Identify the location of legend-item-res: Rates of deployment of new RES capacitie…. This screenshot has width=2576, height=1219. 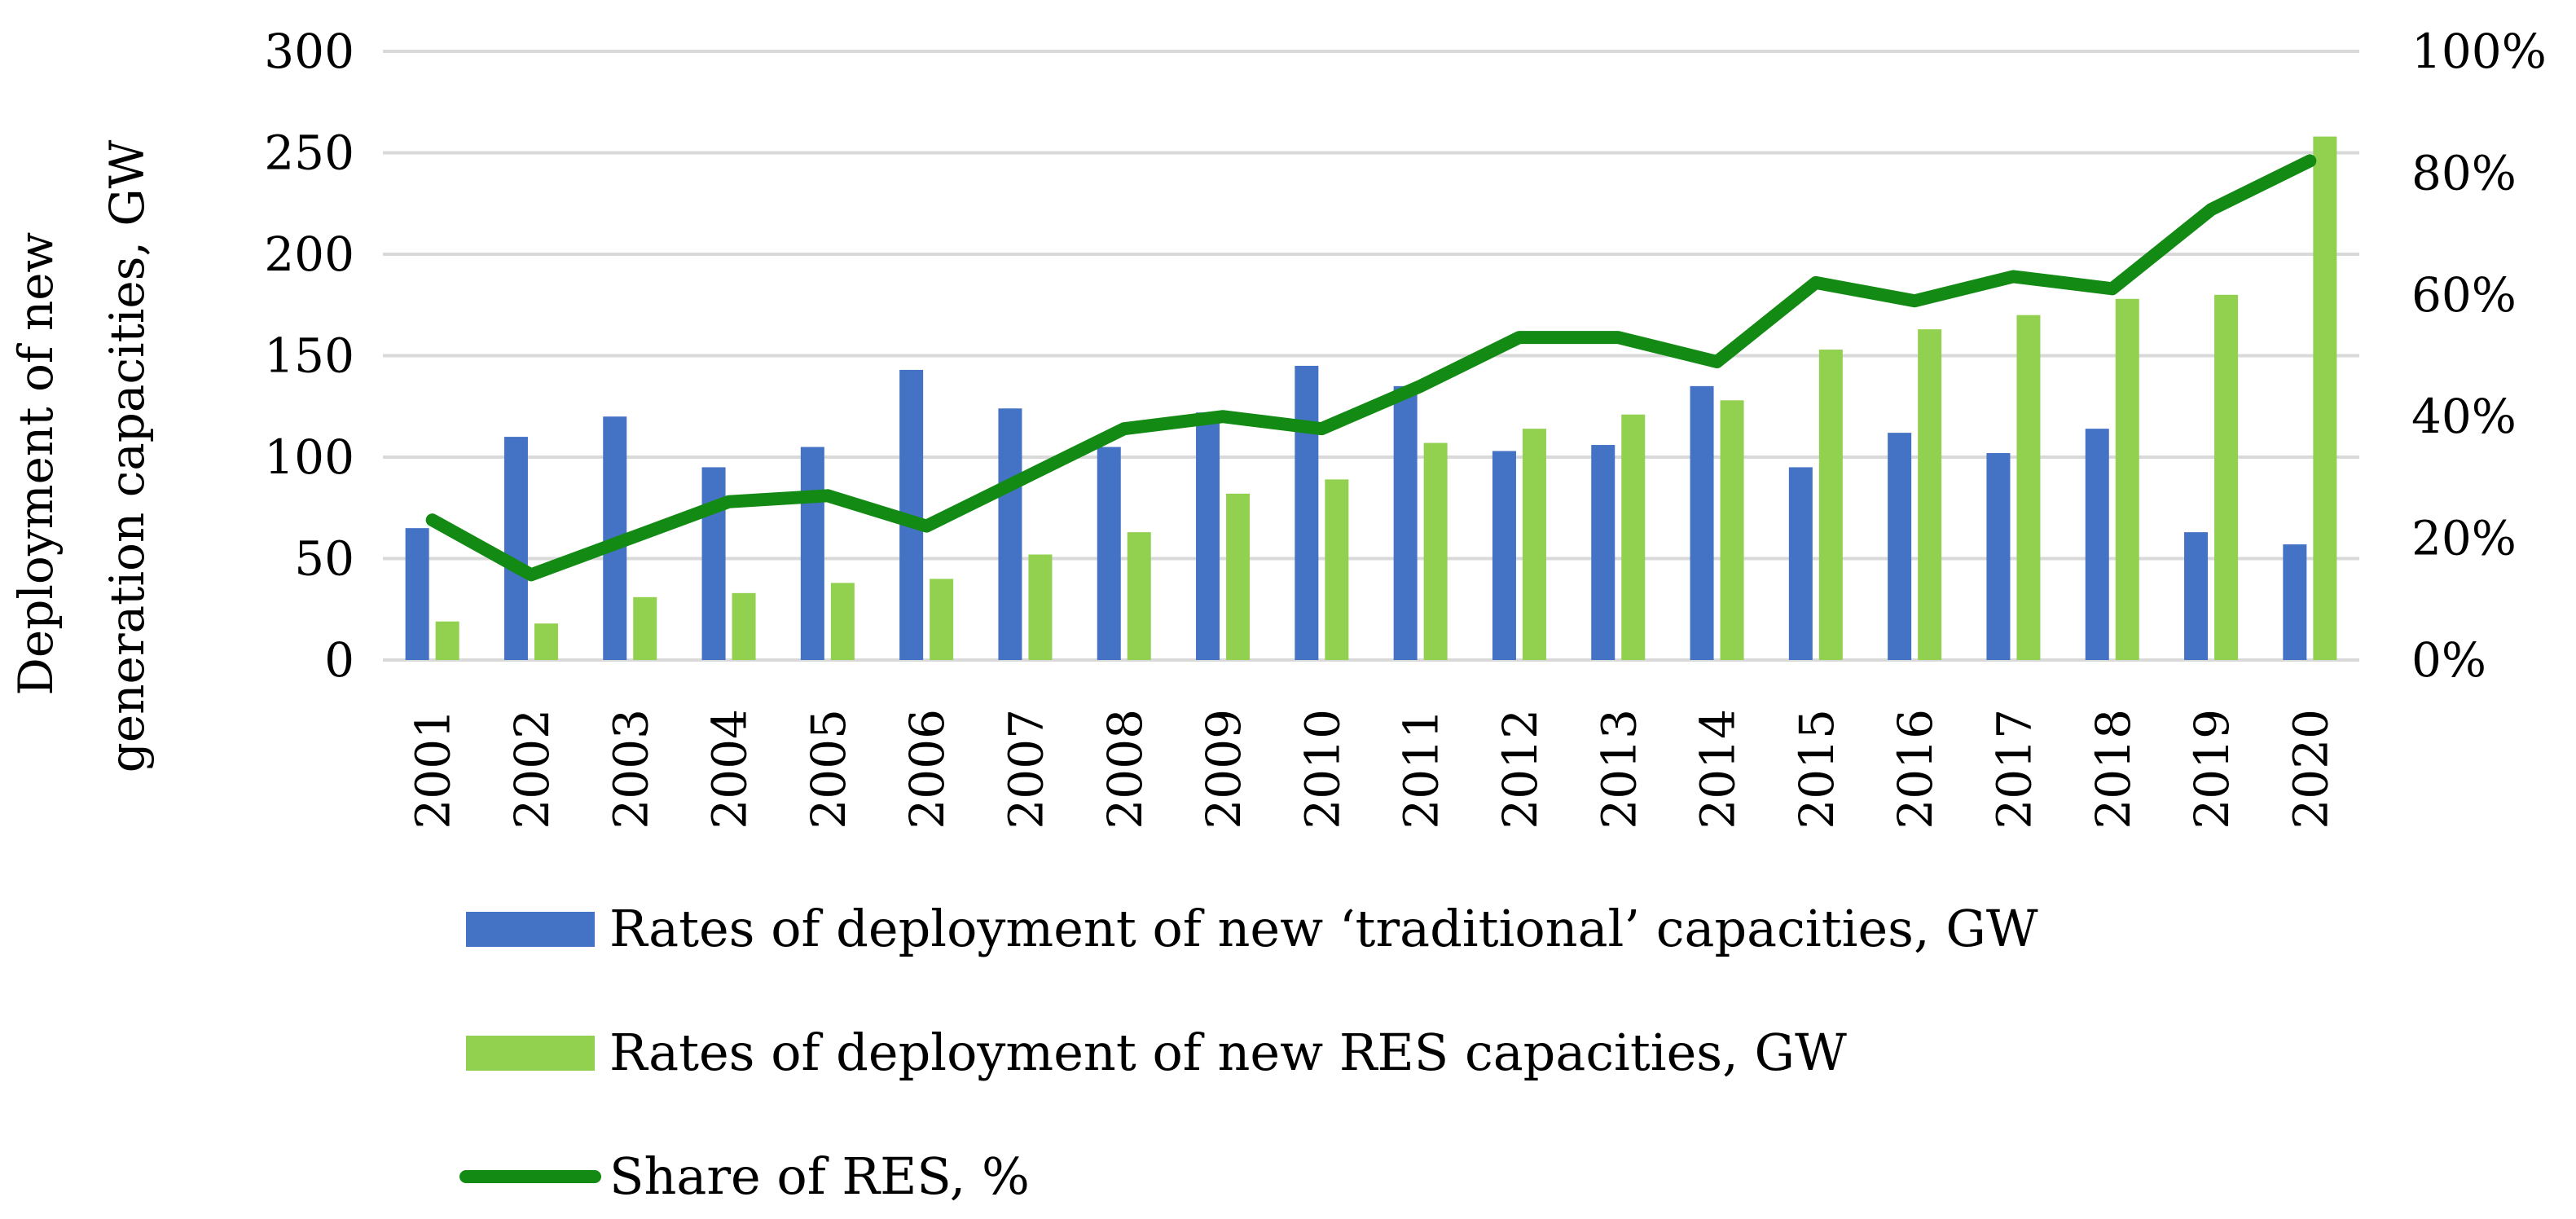
(1156, 1052).